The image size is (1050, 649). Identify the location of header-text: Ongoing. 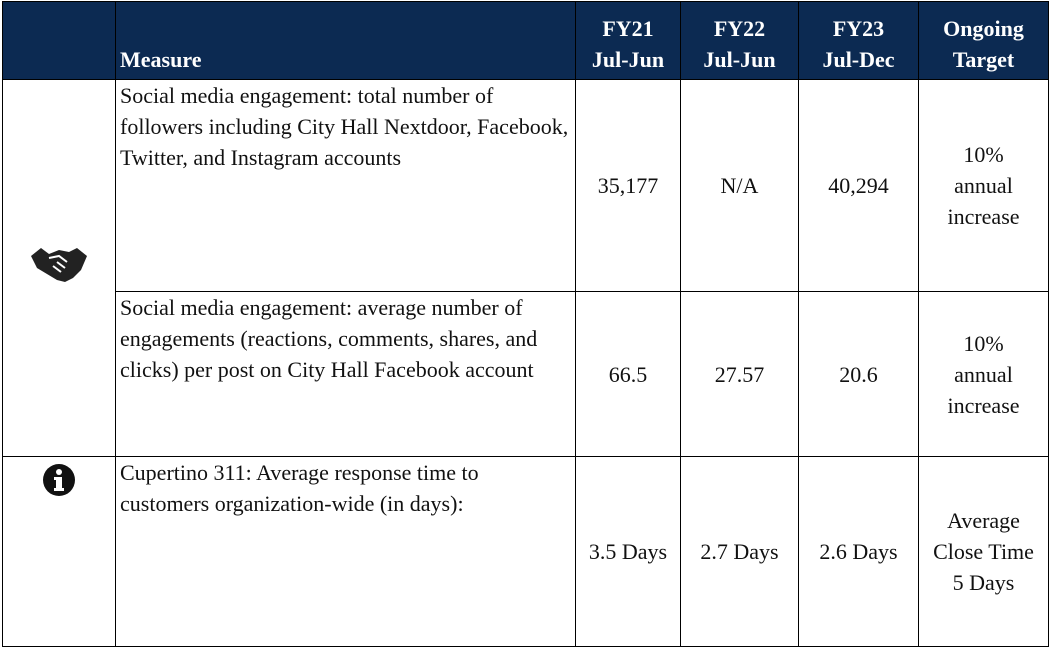
(983, 28).